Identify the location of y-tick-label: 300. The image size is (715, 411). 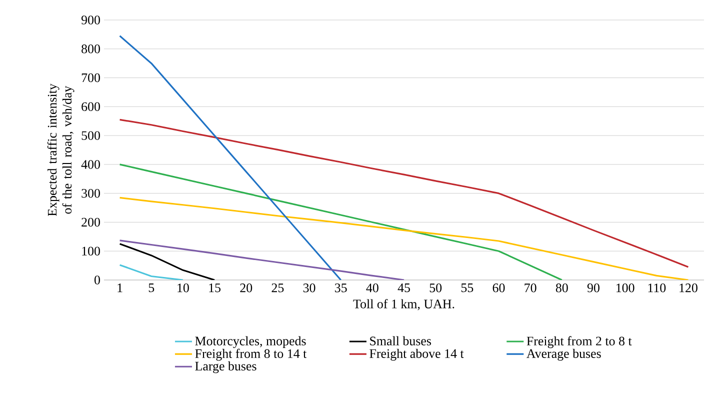
(91, 193).